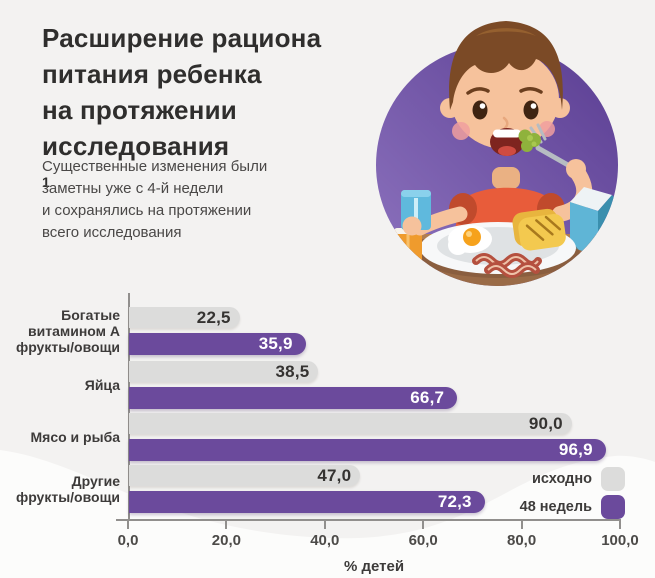  I want to click on bacon-icon, so click(507, 265).